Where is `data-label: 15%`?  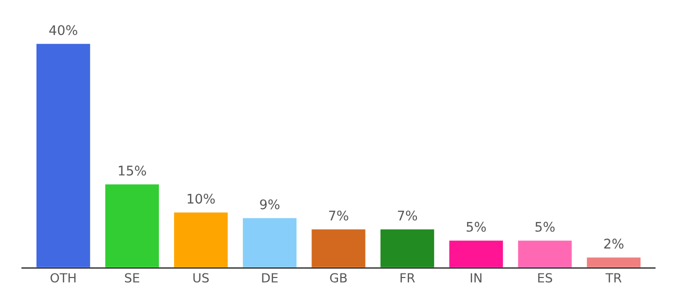 data-label: 15% is located at coordinates (132, 171).